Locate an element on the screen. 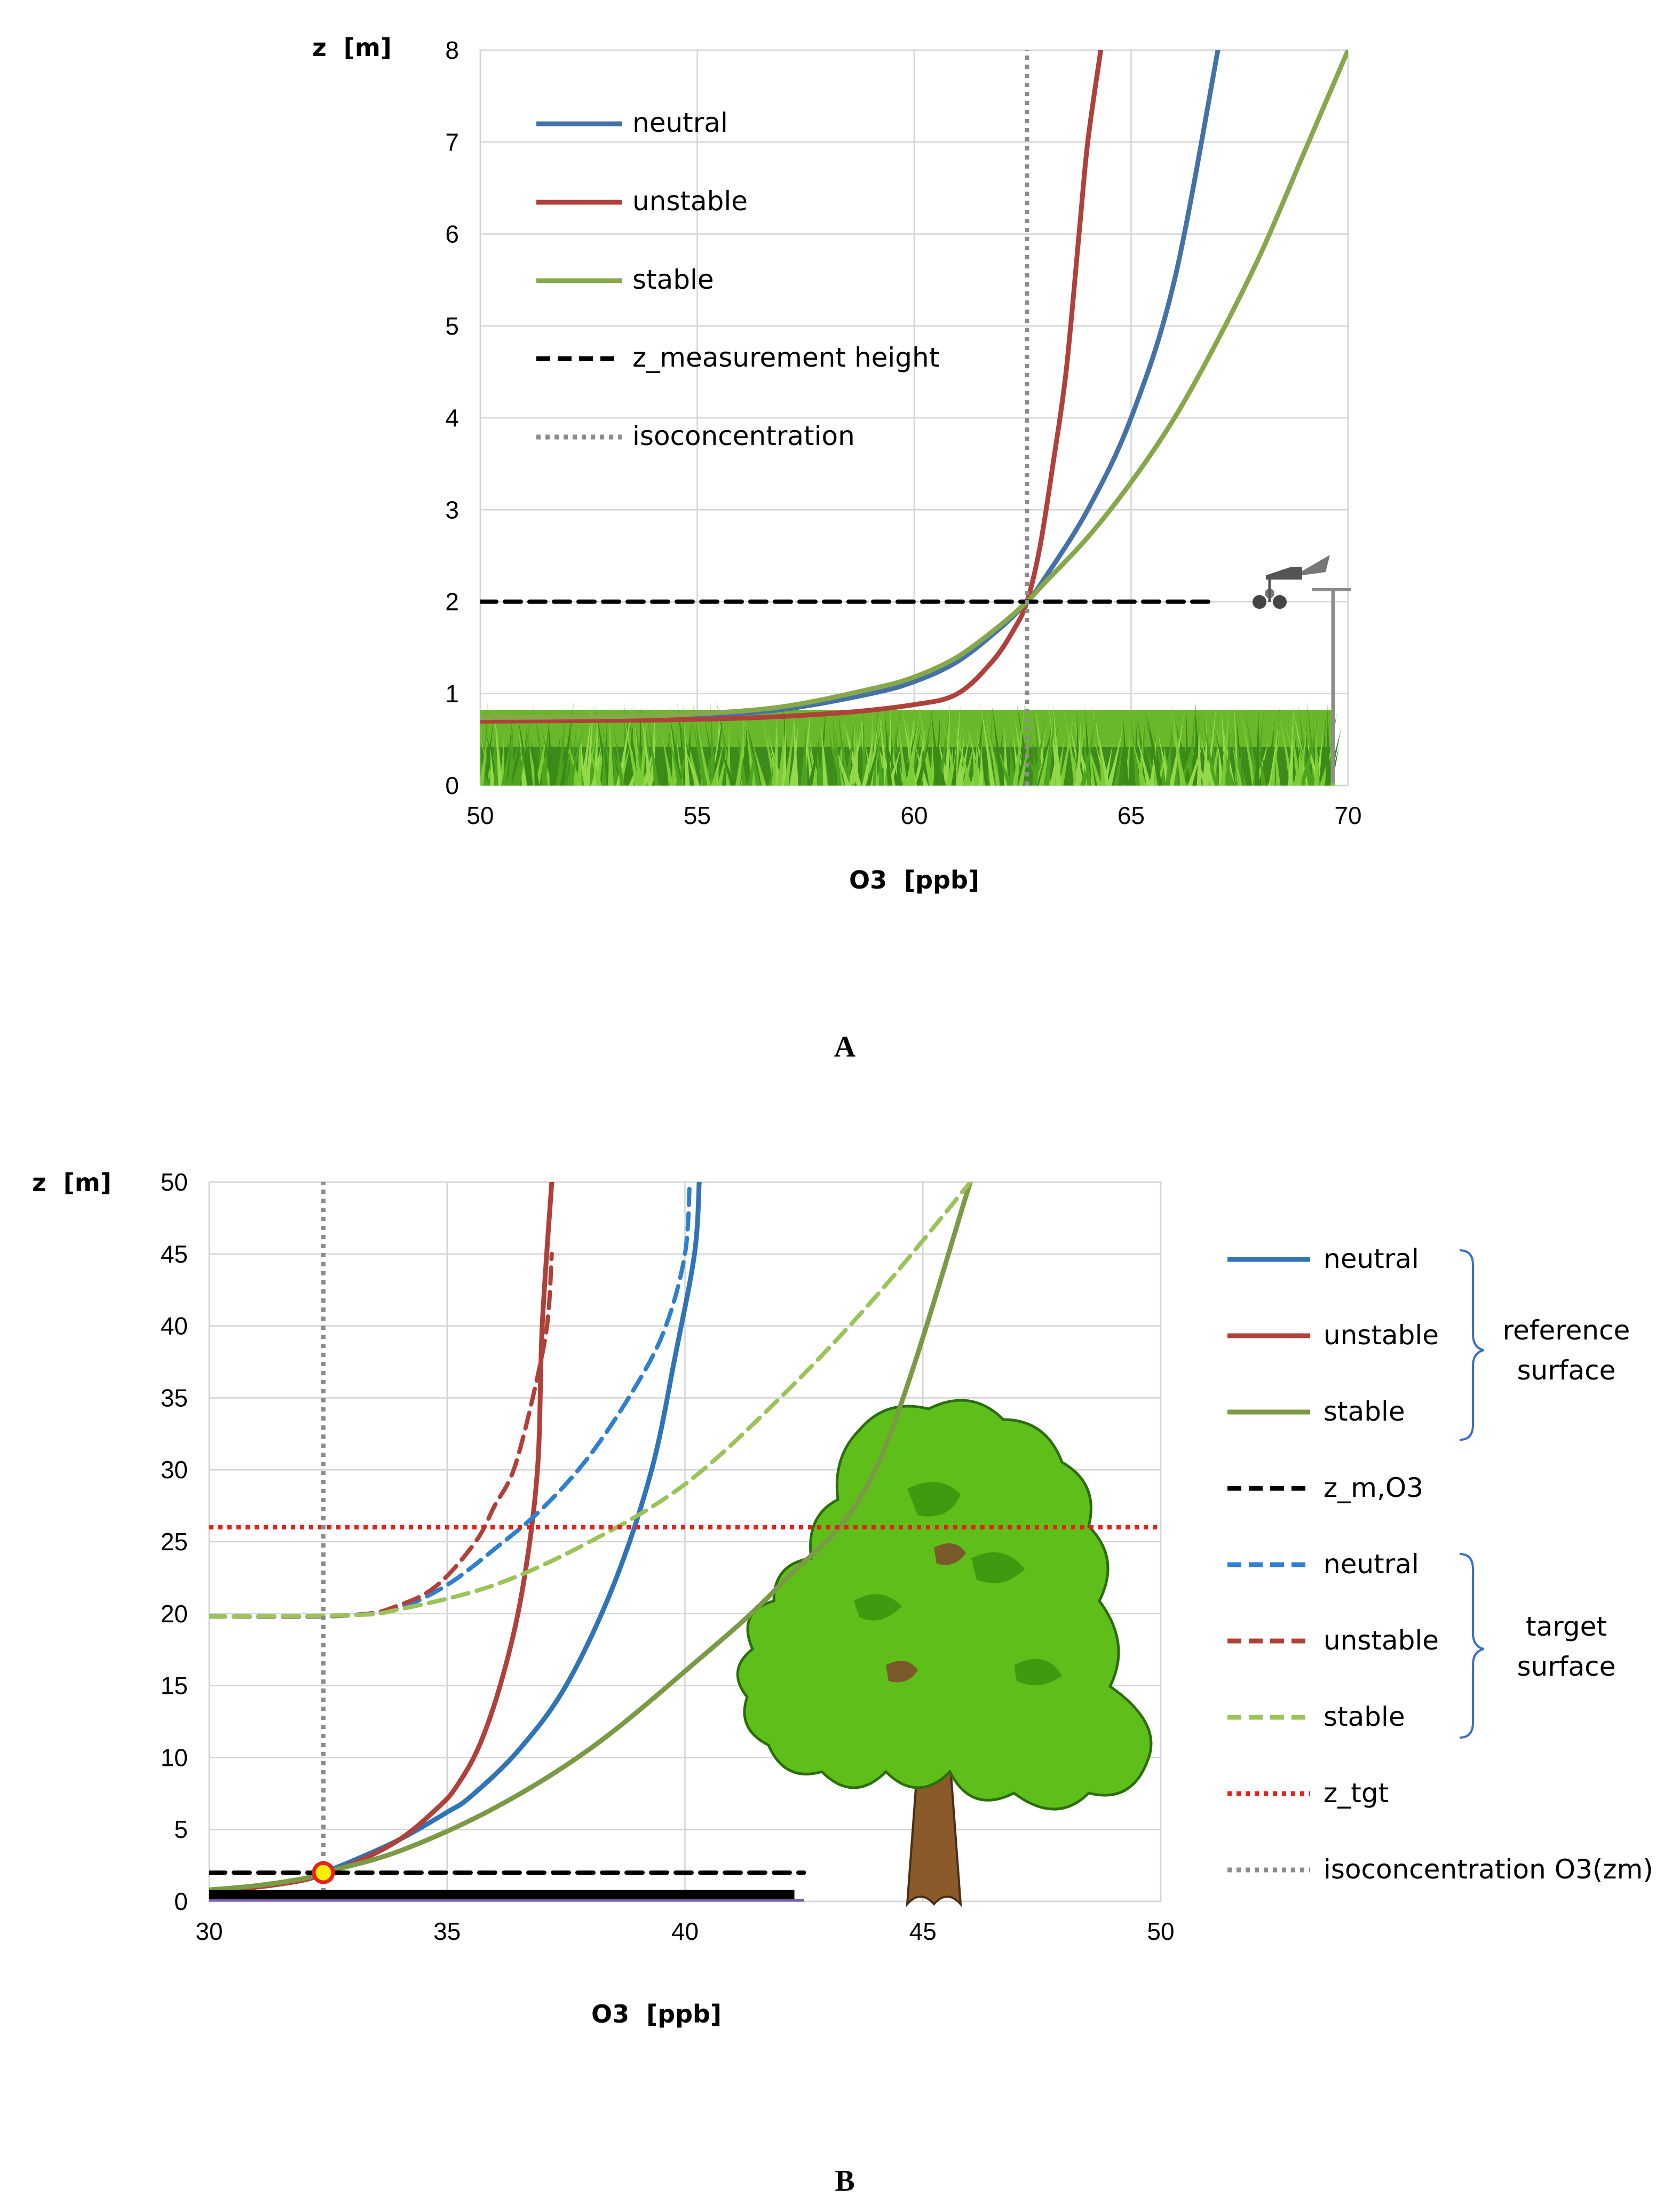  y-tick-label: 10 is located at coordinates (174, 1757).